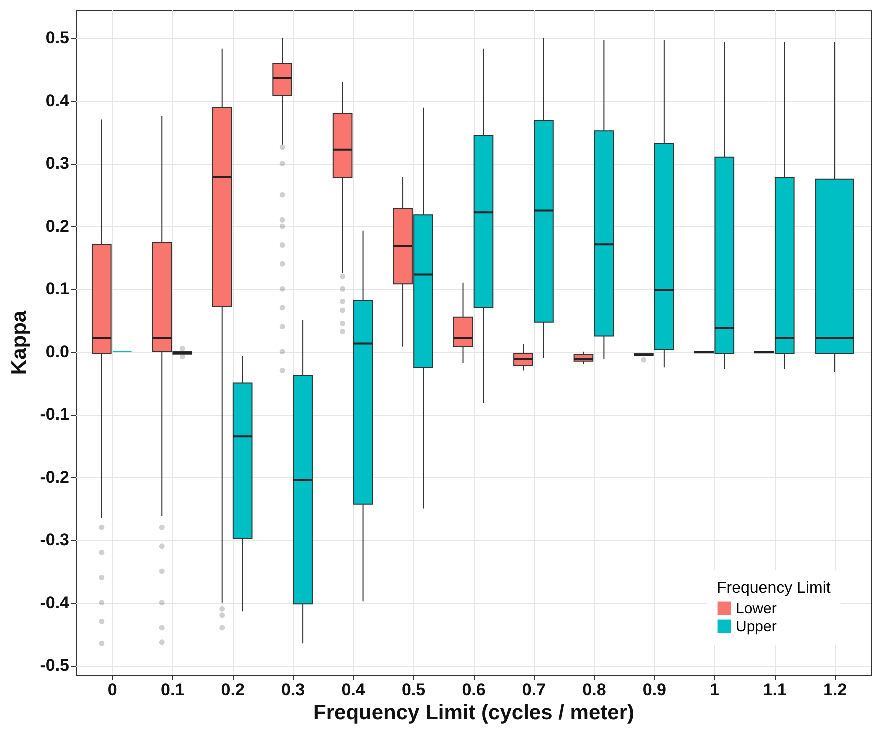  What do you see at coordinates (233, 690) in the screenshot?
I see `x-tick-label: 0.2` at bounding box center [233, 690].